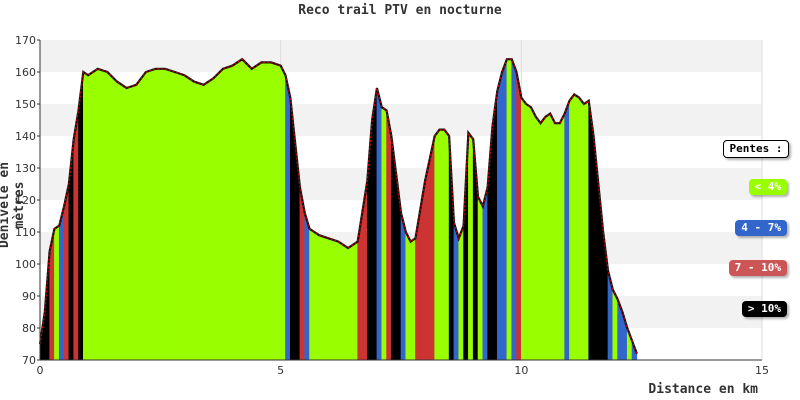 This screenshot has width=800, height=400. I want to click on y-tick-label: 120, so click(25, 200).